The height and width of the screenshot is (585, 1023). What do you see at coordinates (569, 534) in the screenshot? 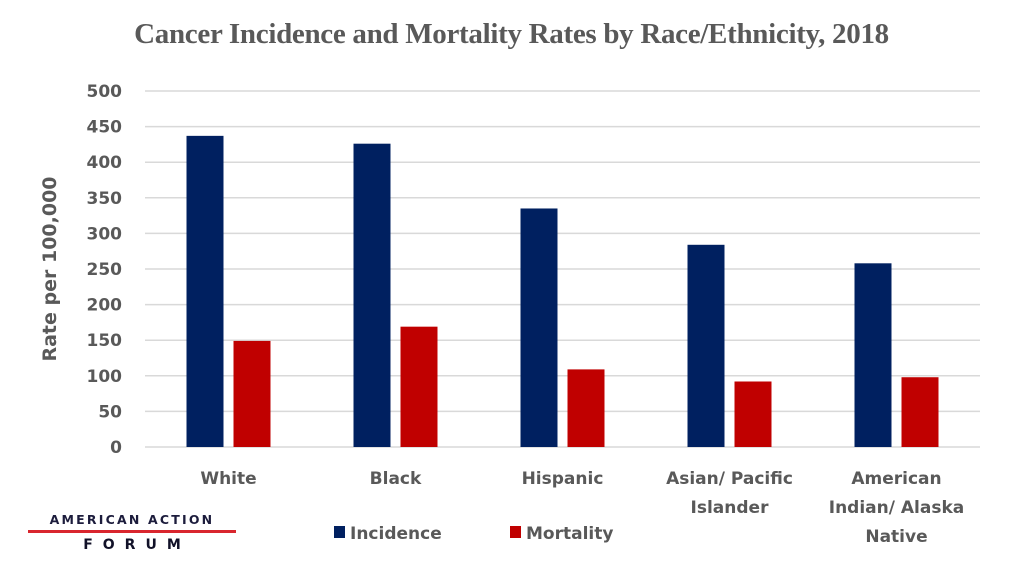
I see `legend-label-mortality: Mortality` at bounding box center [569, 534].